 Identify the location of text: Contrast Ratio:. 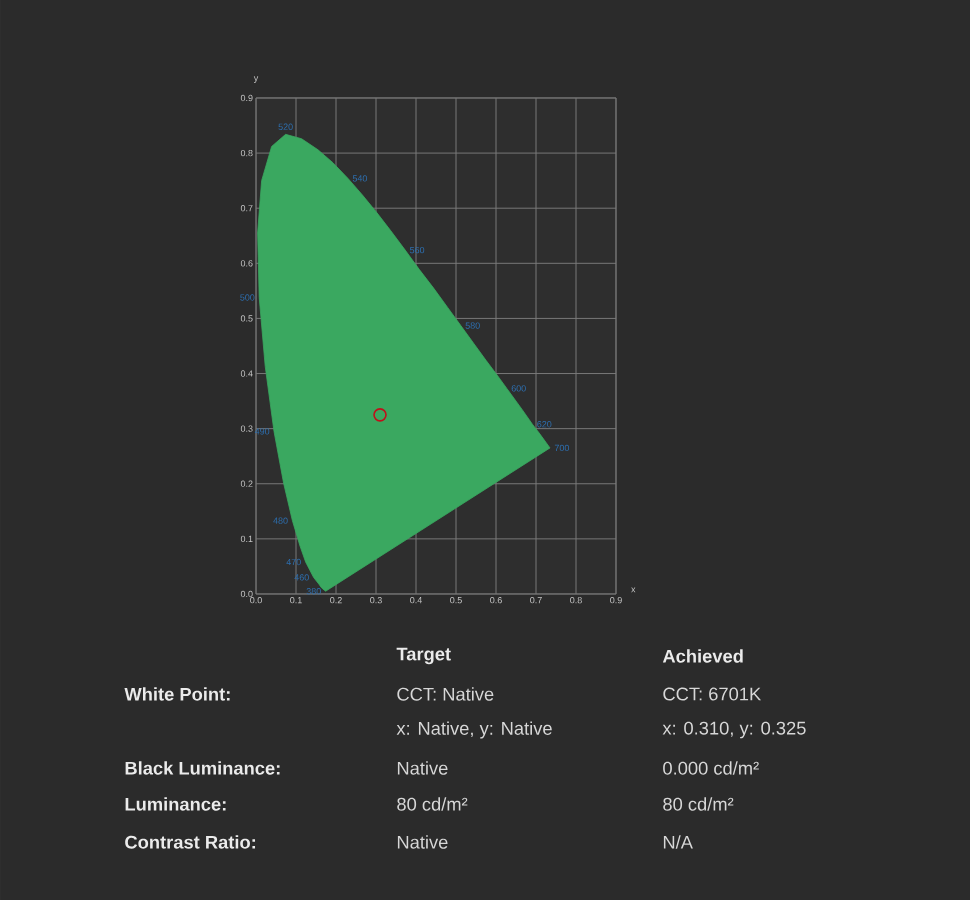
(190, 842).